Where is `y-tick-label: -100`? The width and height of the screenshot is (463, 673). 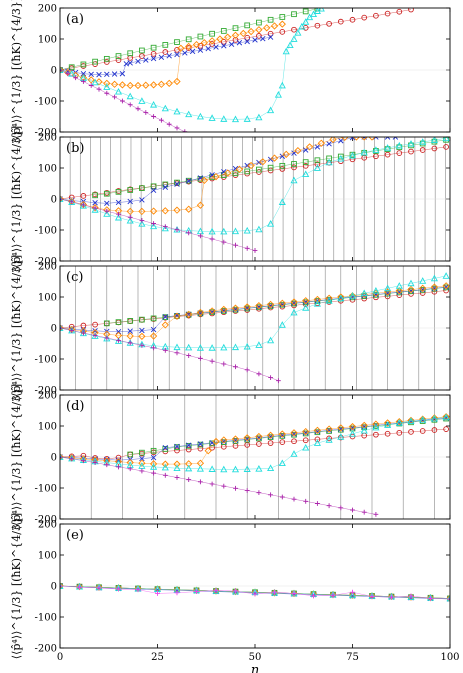
y-tick-label: -100 is located at coordinates (46, 102).